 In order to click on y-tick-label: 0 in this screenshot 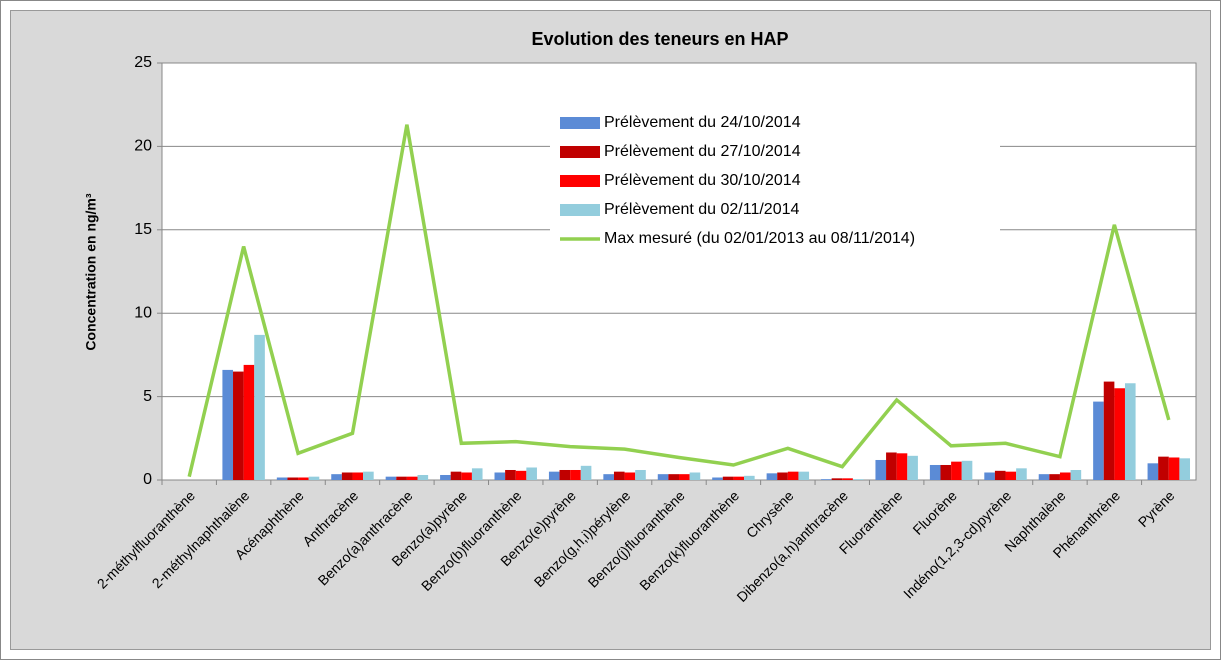, I will do `click(147, 479)`.